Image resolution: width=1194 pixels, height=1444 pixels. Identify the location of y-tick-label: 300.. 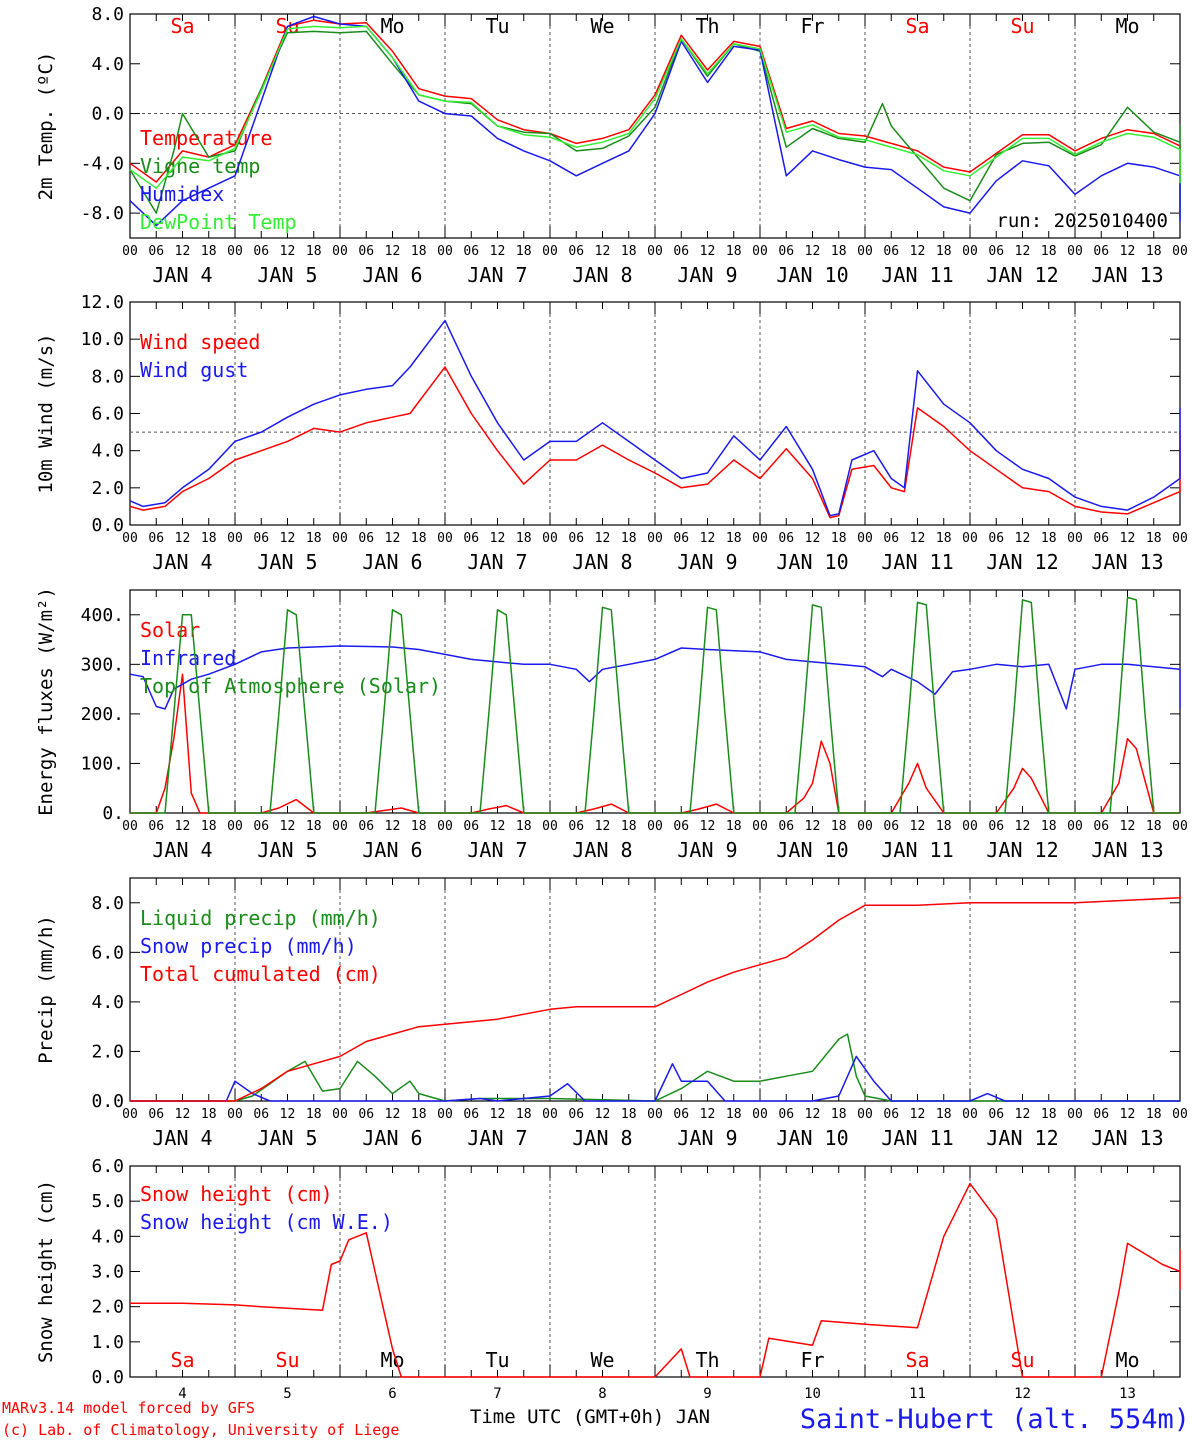
(102, 664).